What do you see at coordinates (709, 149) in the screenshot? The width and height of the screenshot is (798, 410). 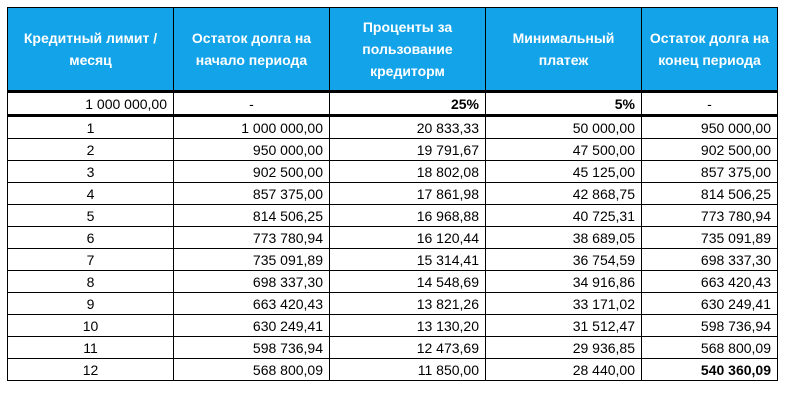 I see `end-balance-cell: 902 500,00` at bounding box center [709, 149].